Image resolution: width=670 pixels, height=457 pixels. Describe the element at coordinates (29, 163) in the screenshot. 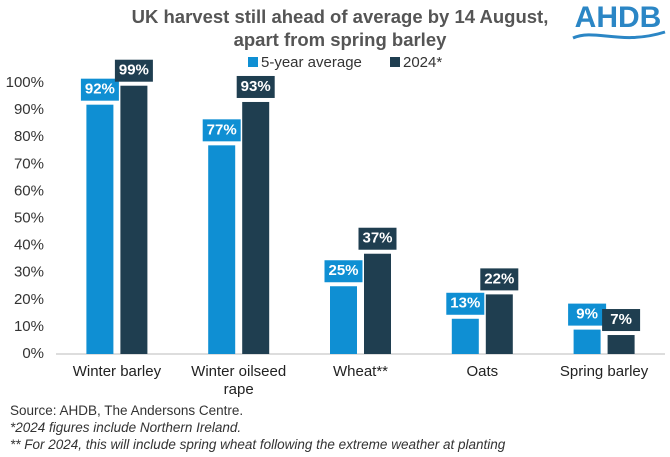

I see `y-tick-label: 70%` at that location.